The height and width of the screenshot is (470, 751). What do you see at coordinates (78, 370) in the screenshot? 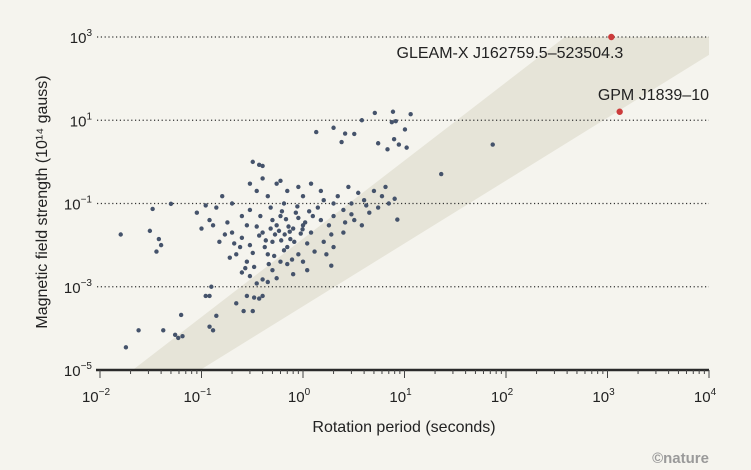
I see `y-tick-label: 10⁻⁵` at bounding box center [78, 370].